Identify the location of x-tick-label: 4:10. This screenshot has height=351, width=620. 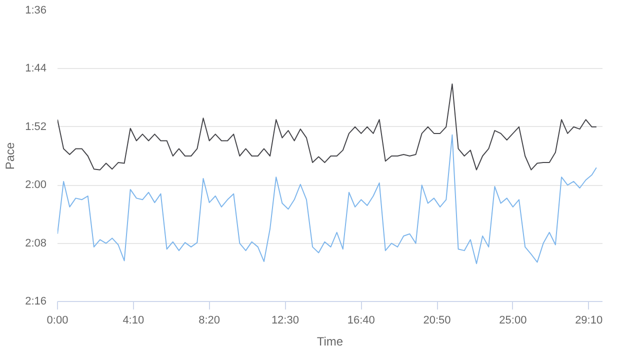
(133, 320).